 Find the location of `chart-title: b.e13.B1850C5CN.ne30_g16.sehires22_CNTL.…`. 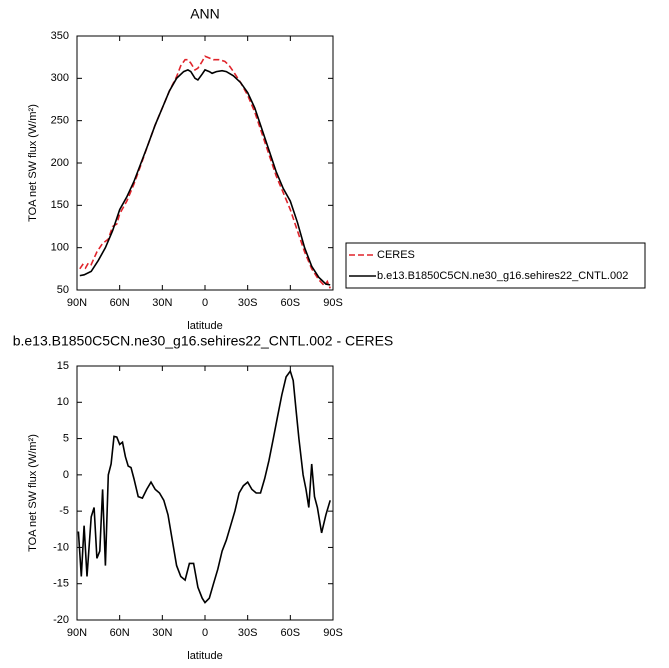

chart-title: b.e13.B1850C5CN.ne30_g16.sehires22_CNTL.… is located at coordinates (203, 341).